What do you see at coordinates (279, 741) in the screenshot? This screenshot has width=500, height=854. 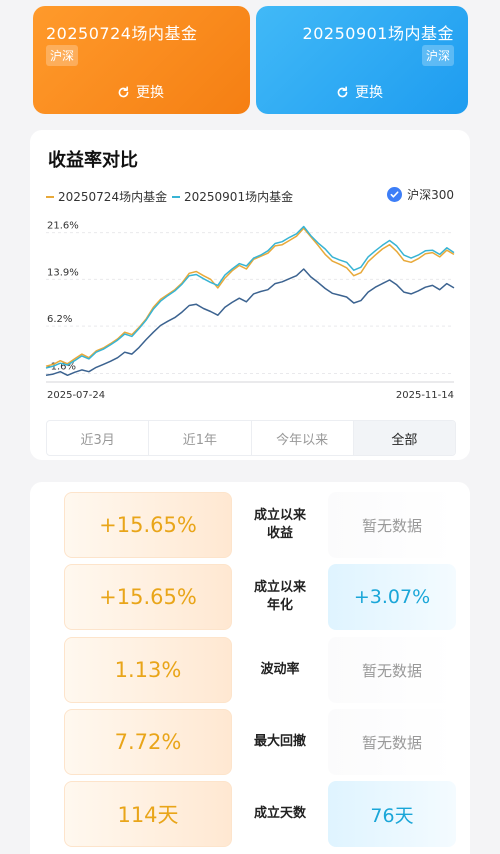 I see `metric-label: 最大回撤` at bounding box center [279, 741].